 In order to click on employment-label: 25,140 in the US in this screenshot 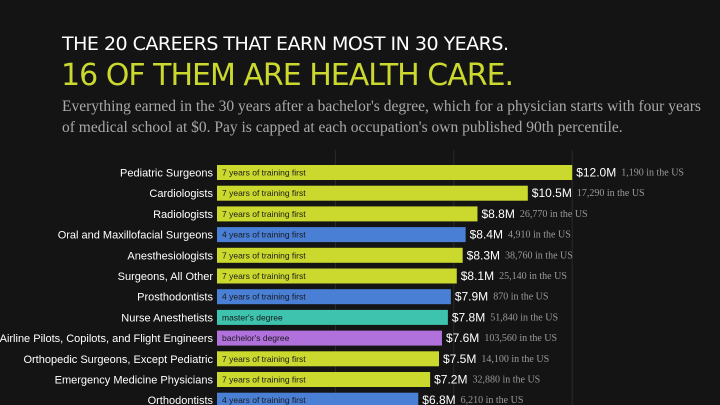, I will do `click(533, 276)`.